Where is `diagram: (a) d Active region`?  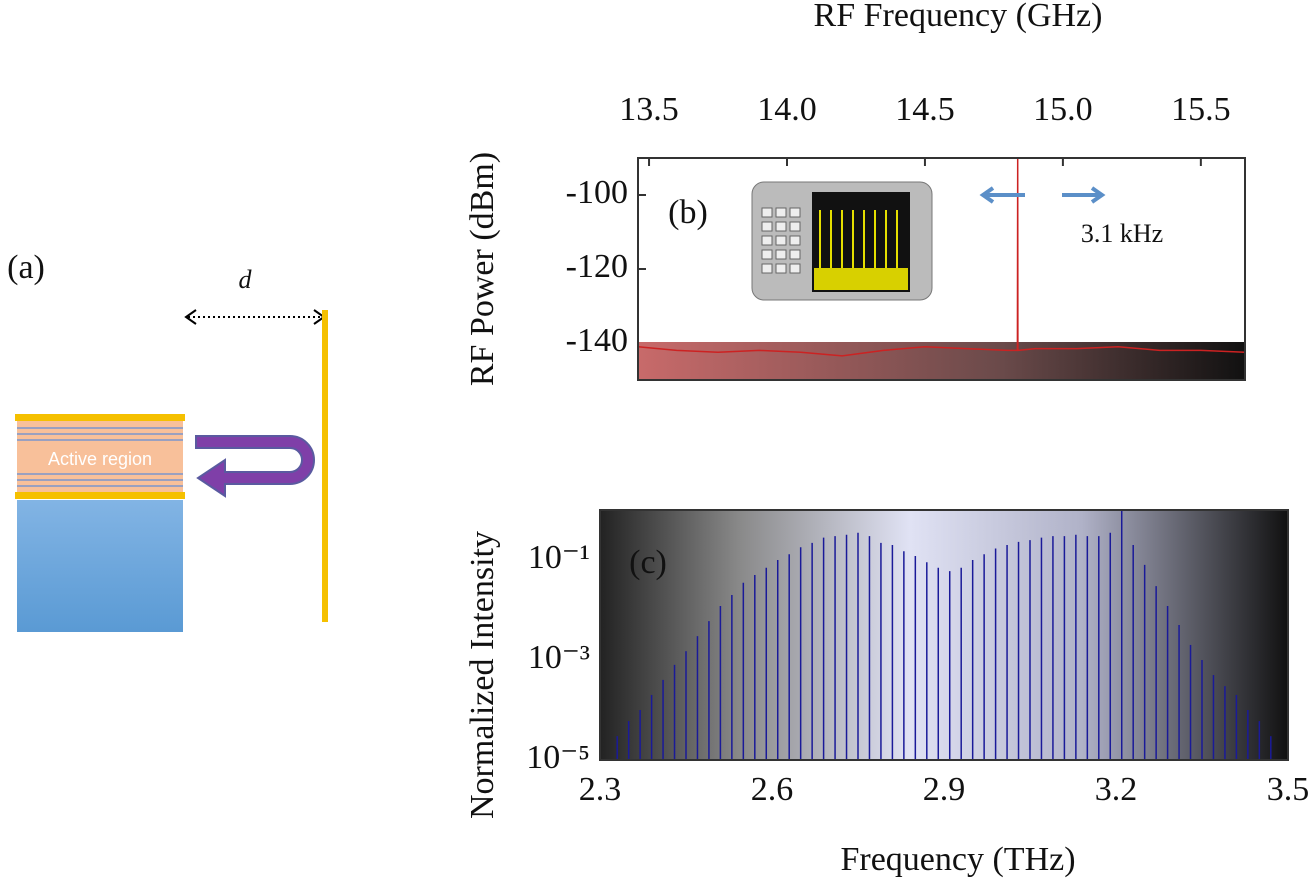 diagram: (a) d Active region is located at coordinates (167, 440).